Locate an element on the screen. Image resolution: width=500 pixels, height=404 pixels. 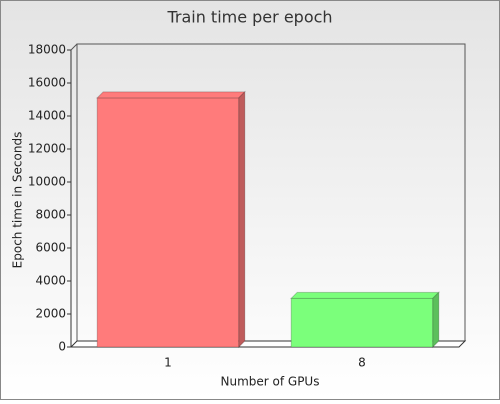
bar is located at coordinates (362, 322).